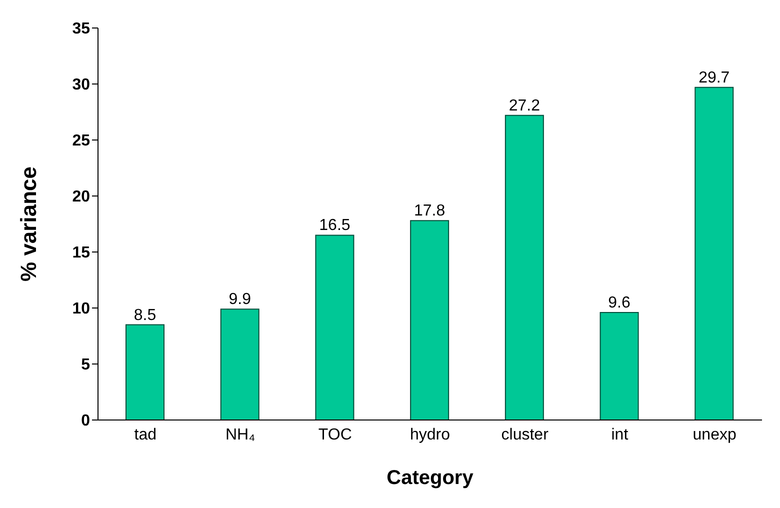  I want to click on y-tick-label: 35, so click(81, 29).